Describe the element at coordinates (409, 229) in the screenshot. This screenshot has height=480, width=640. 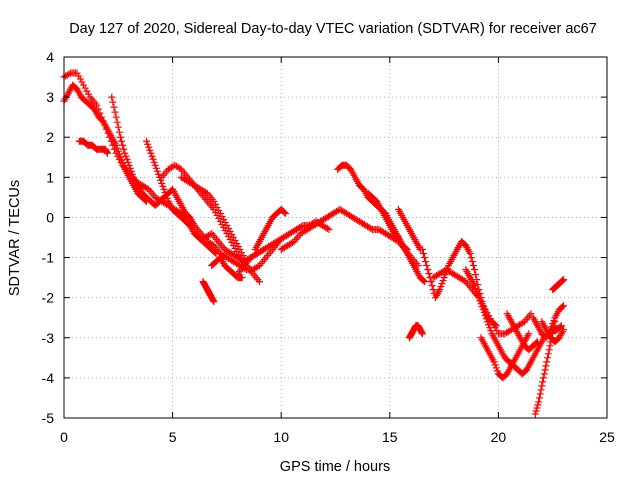
I see `series-track-p` at that location.